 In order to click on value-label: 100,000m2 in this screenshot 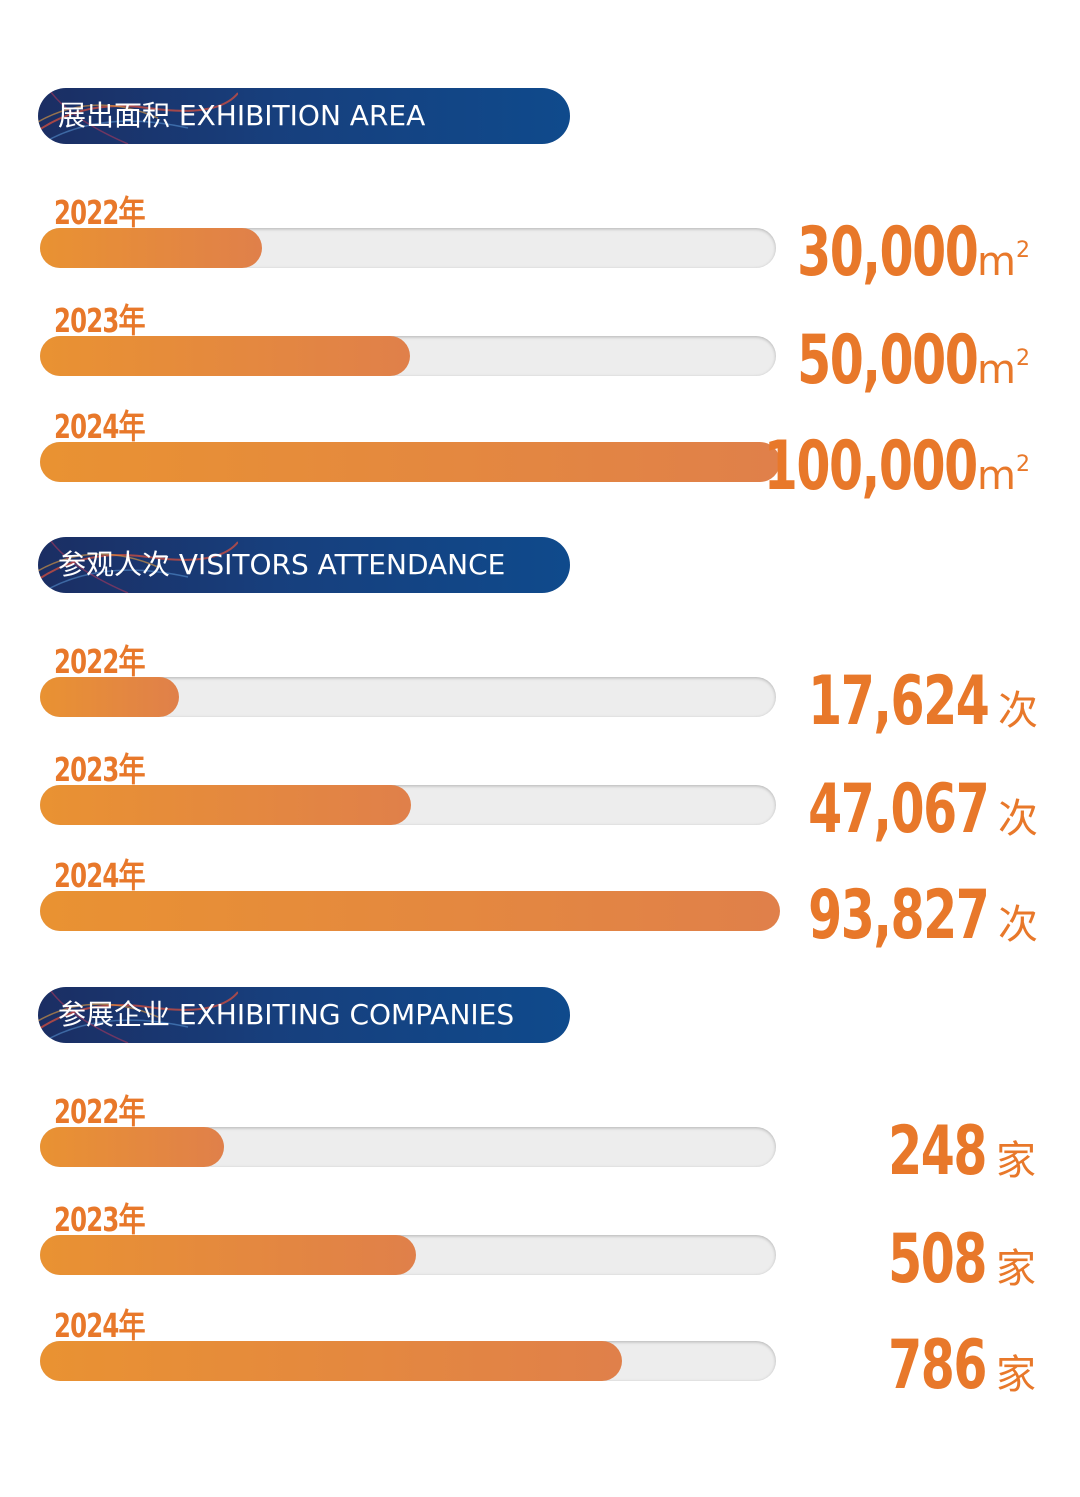, I will do `click(855, 467)`.